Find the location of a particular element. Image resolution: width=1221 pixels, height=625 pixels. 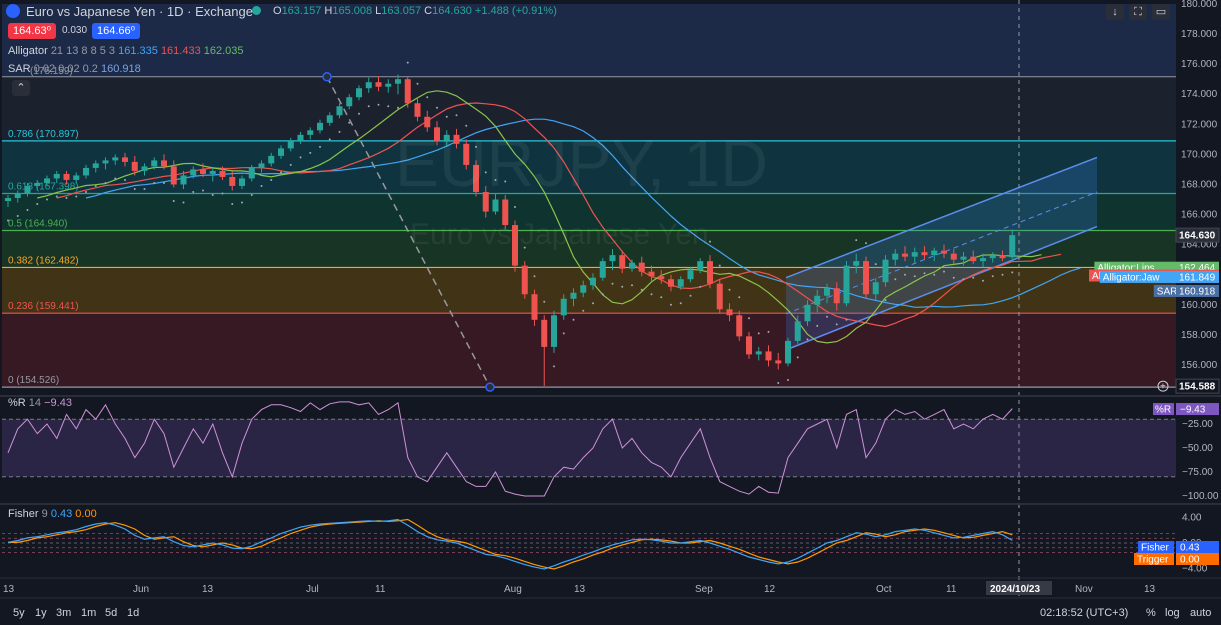

timeframe-button-5d: 5d is located at coordinates (111, 613).